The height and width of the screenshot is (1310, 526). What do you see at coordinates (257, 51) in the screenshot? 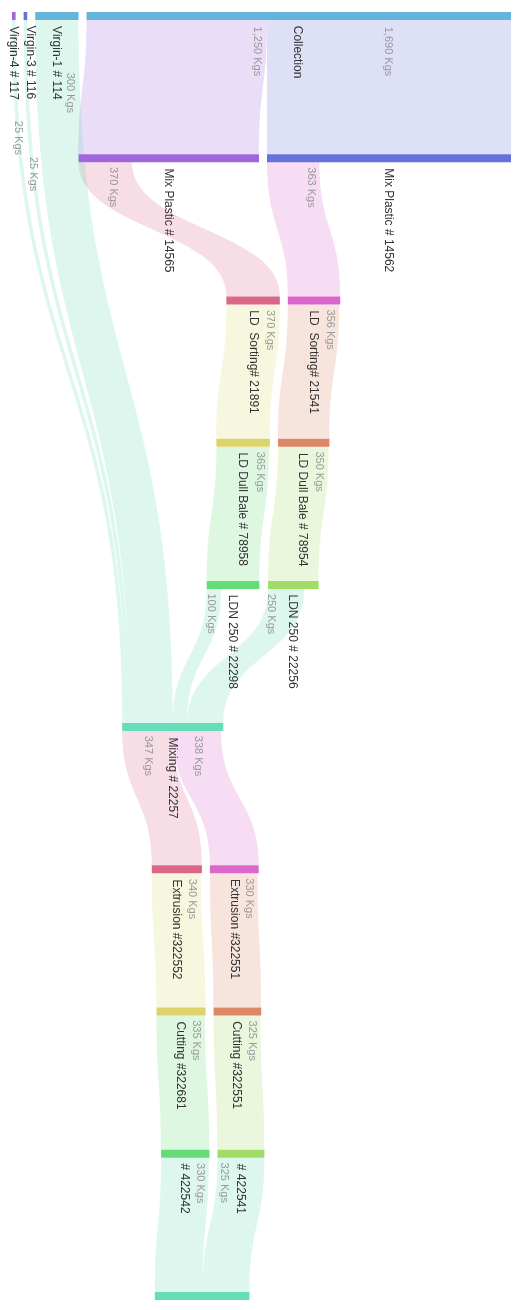
I see `data-label: 1,250 Kgs` at bounding box center [257, 51].